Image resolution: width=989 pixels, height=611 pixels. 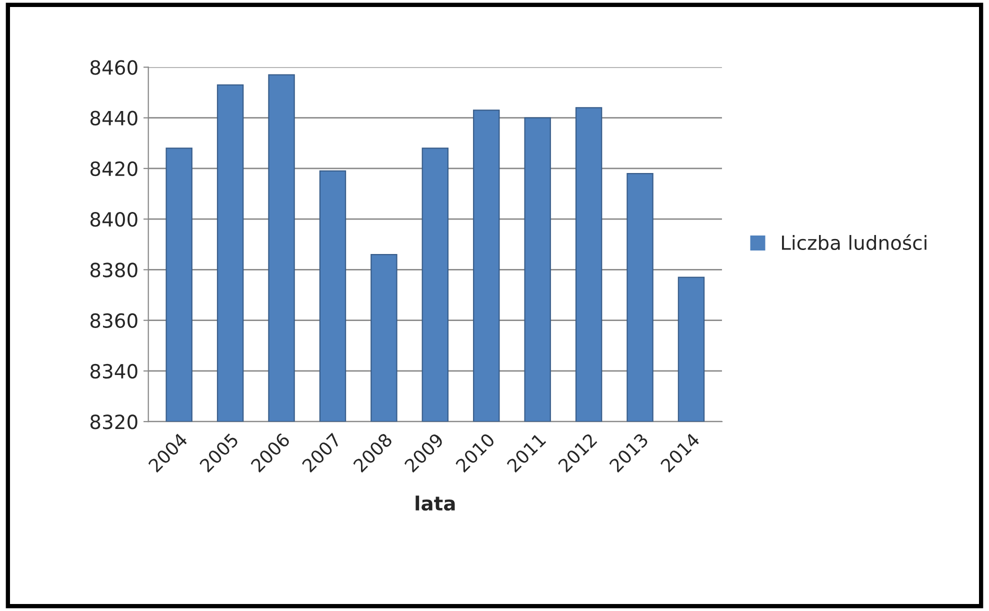 What do you see at coordinates (435, 503) in the screenshot?
I see `x-axis-title: lata` at bounding box center [435, 503].